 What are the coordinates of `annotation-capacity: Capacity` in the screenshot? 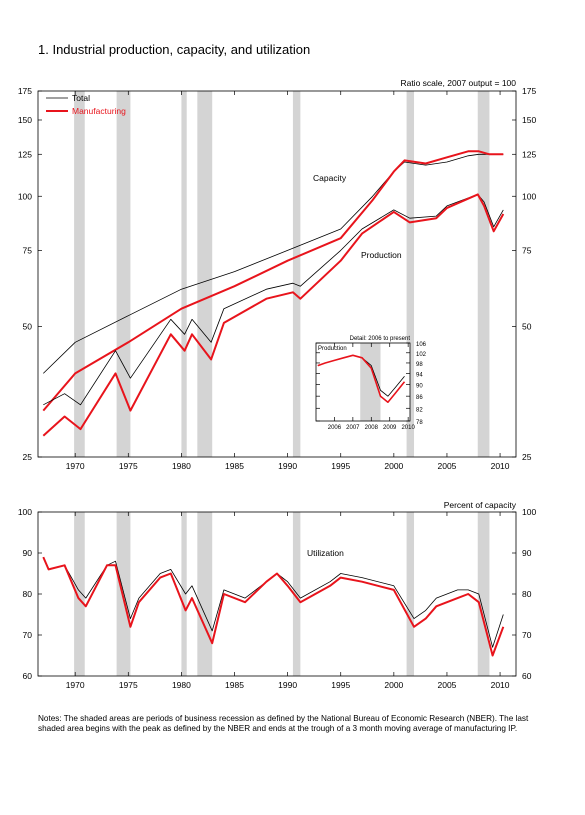 It's located at (330, 178).